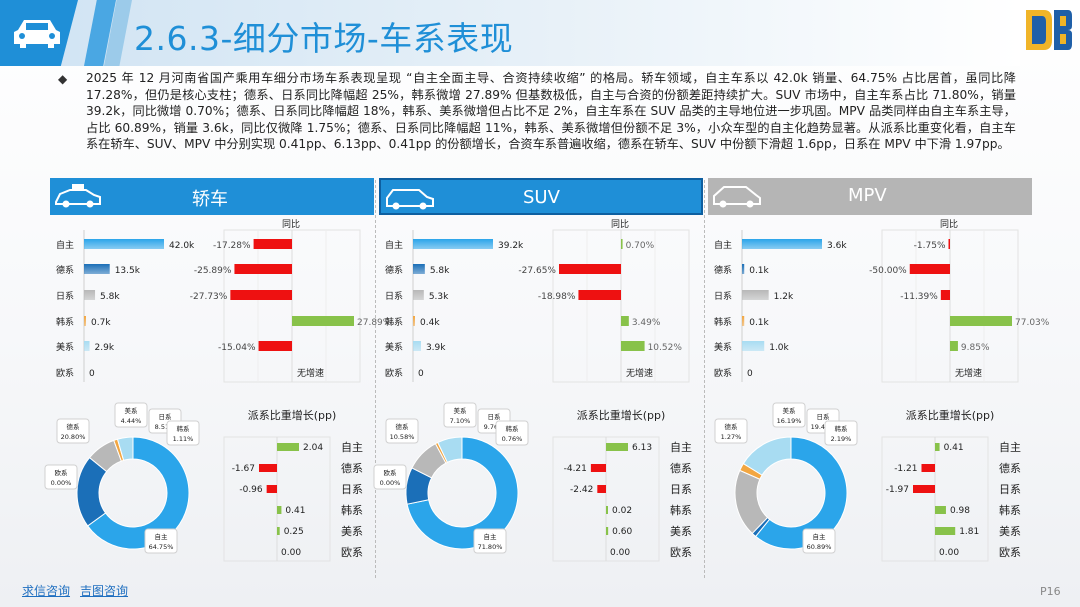 This screenshot has width=1080, height=607. What do you see at coordinates (779, 348) in the screenshot?
I see `sales-value-label: 1.0k` at bounding box center [779, 348].